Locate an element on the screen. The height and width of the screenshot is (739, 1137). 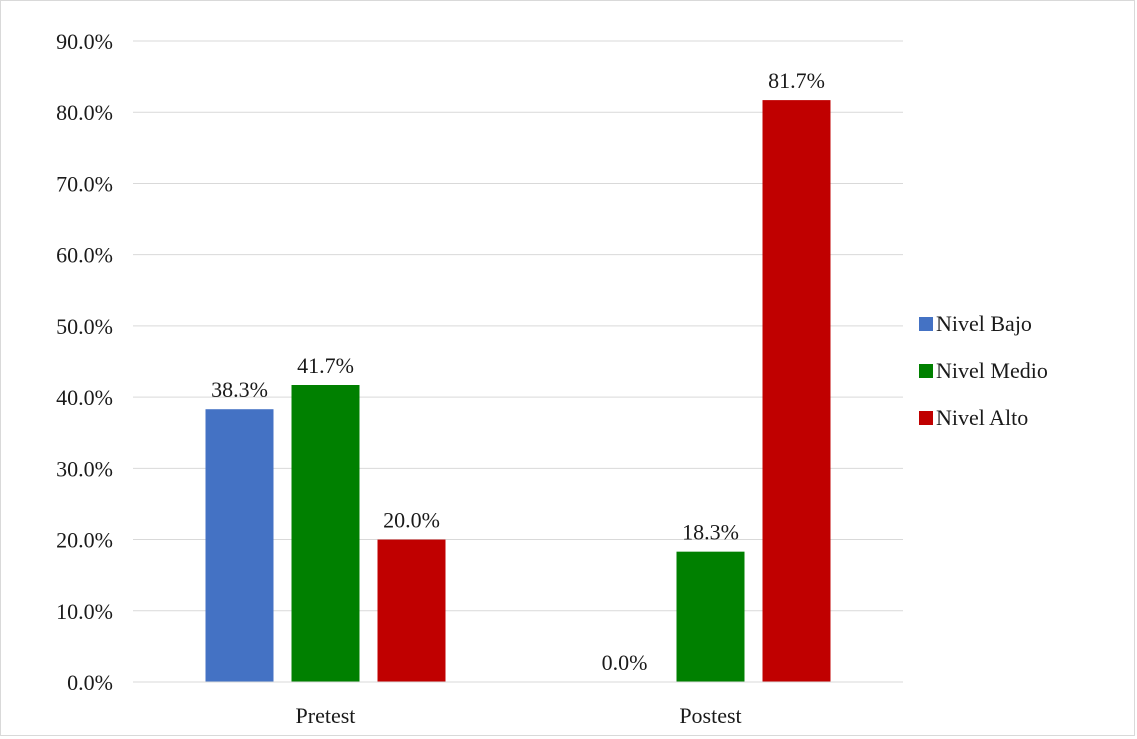
x-category-label: Pretest is located at coordinates (326, 715).